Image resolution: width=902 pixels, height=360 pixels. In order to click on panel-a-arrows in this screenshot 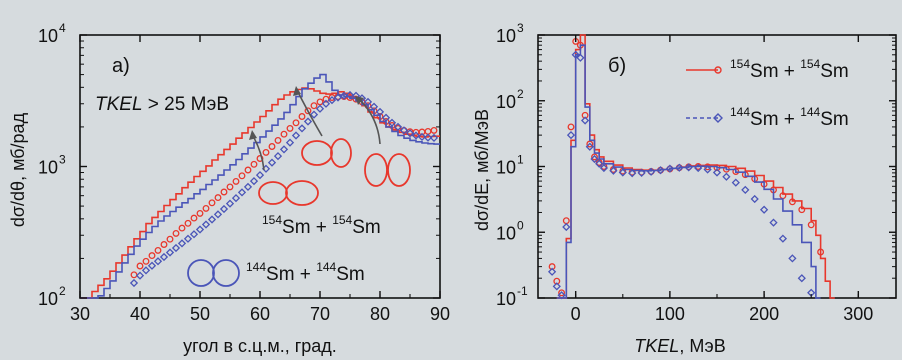, I will do `click(316, 131)`.